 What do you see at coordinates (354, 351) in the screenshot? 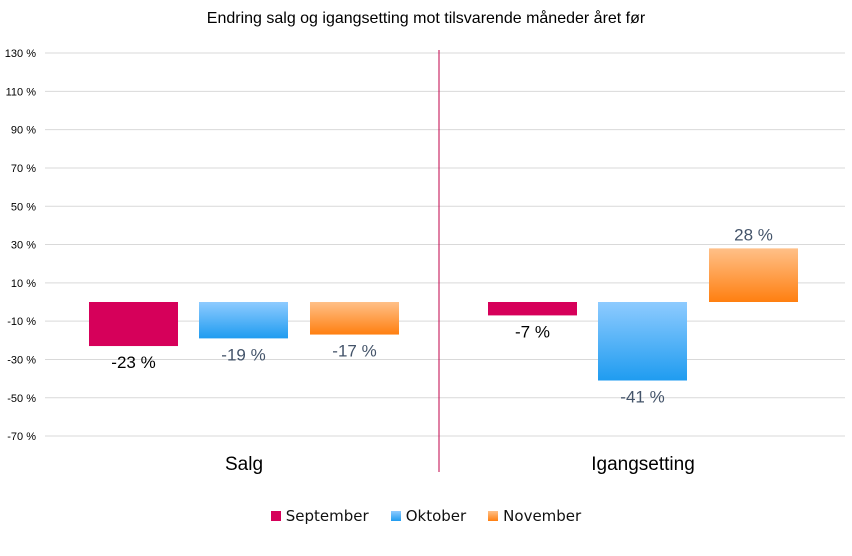
I see `data-label: -17 %` at bounding box center [354, 351].